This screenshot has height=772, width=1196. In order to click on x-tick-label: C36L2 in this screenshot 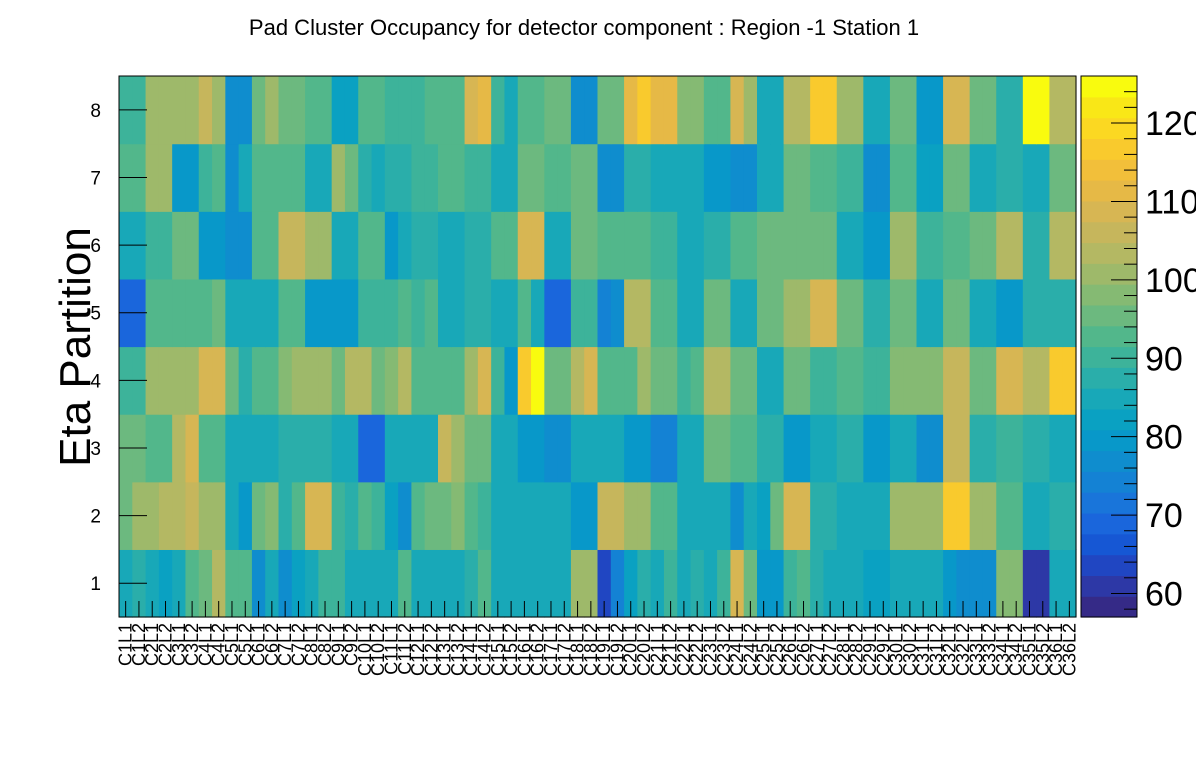, I will do `click(1069, 649)`.